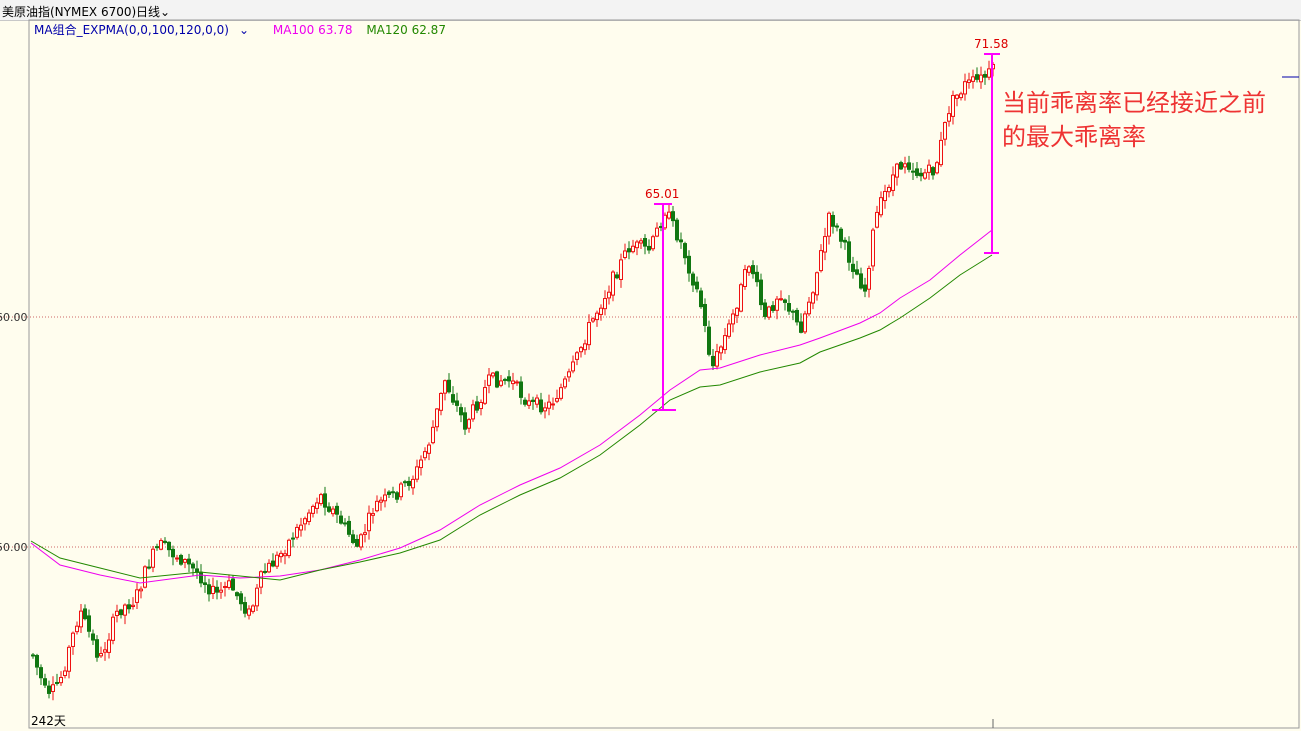 This screenshot has width=1301, height=731. What do you see at coordinates (1074, 137) in the screenshot?
I see `annotation-line-2: 的最大乖离率` at bounding box center [1074, 137].